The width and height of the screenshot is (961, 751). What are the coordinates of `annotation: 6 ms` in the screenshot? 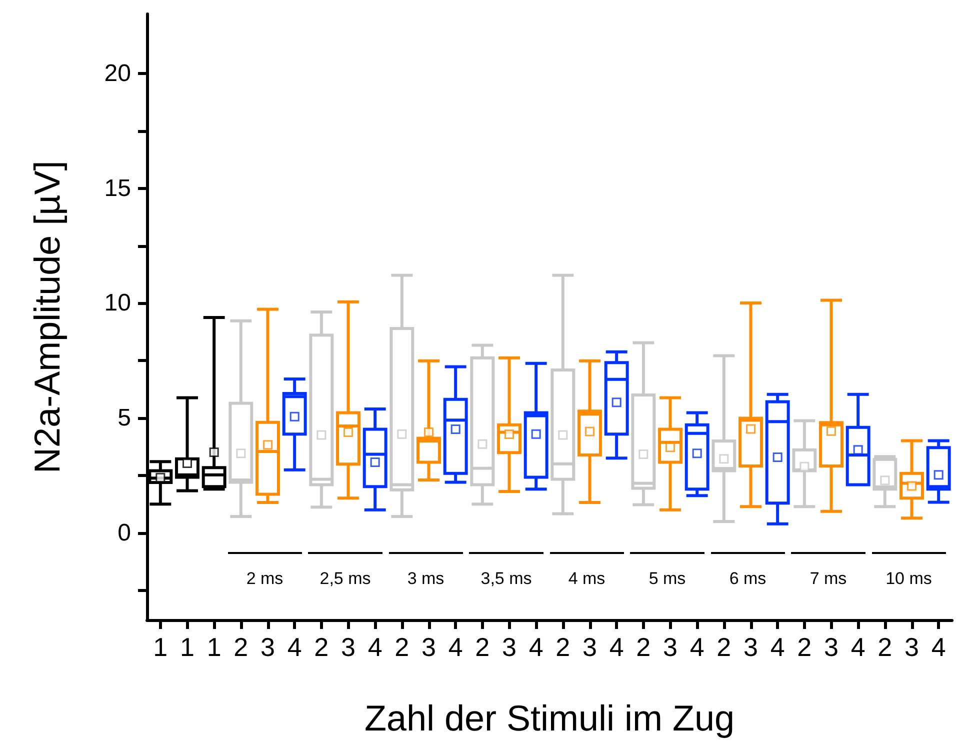 It's located at (748, 579).